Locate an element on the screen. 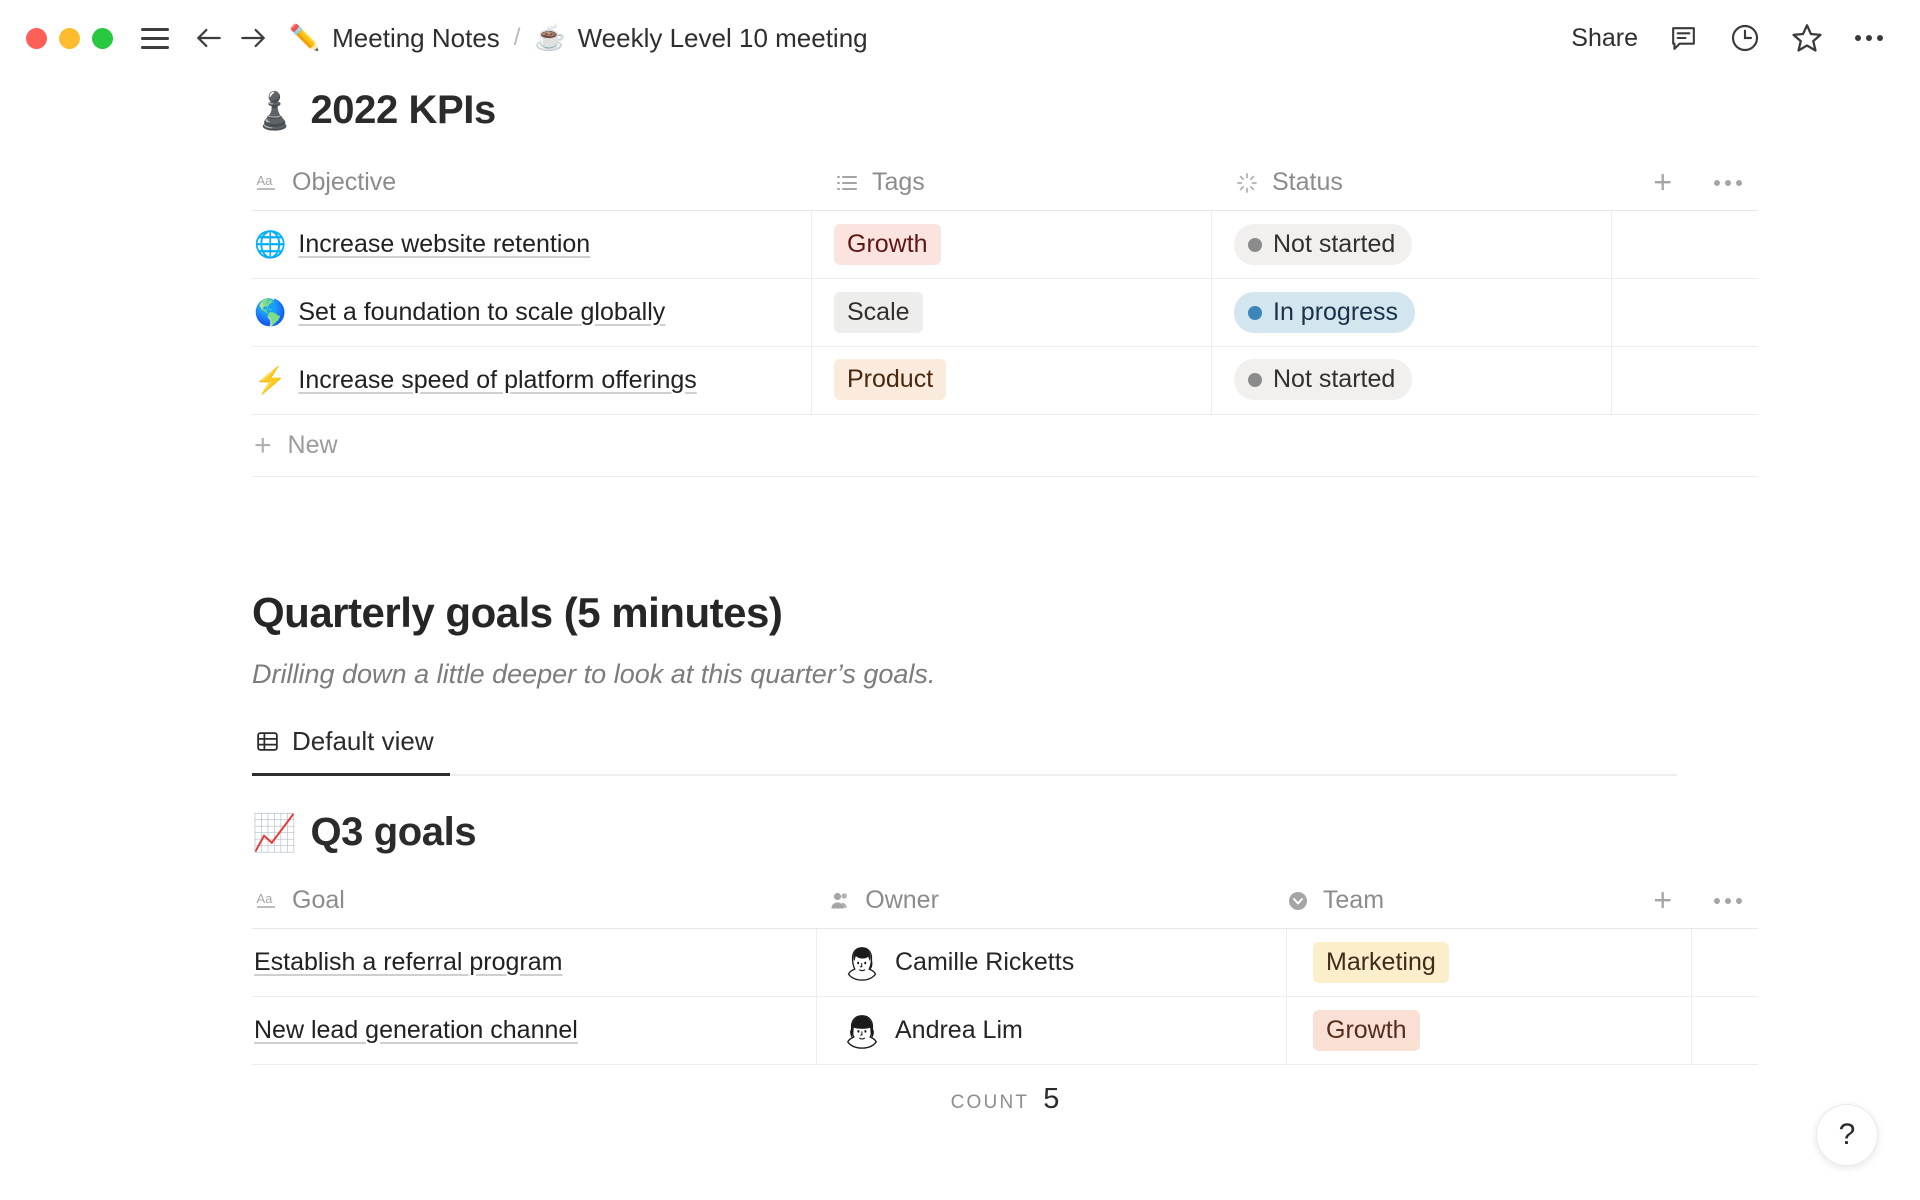 Image resolution: width=1920 pixels, height=1200 pixels. cell-objective: 🌐 Increase website retention is located at coordinates (532, 244).